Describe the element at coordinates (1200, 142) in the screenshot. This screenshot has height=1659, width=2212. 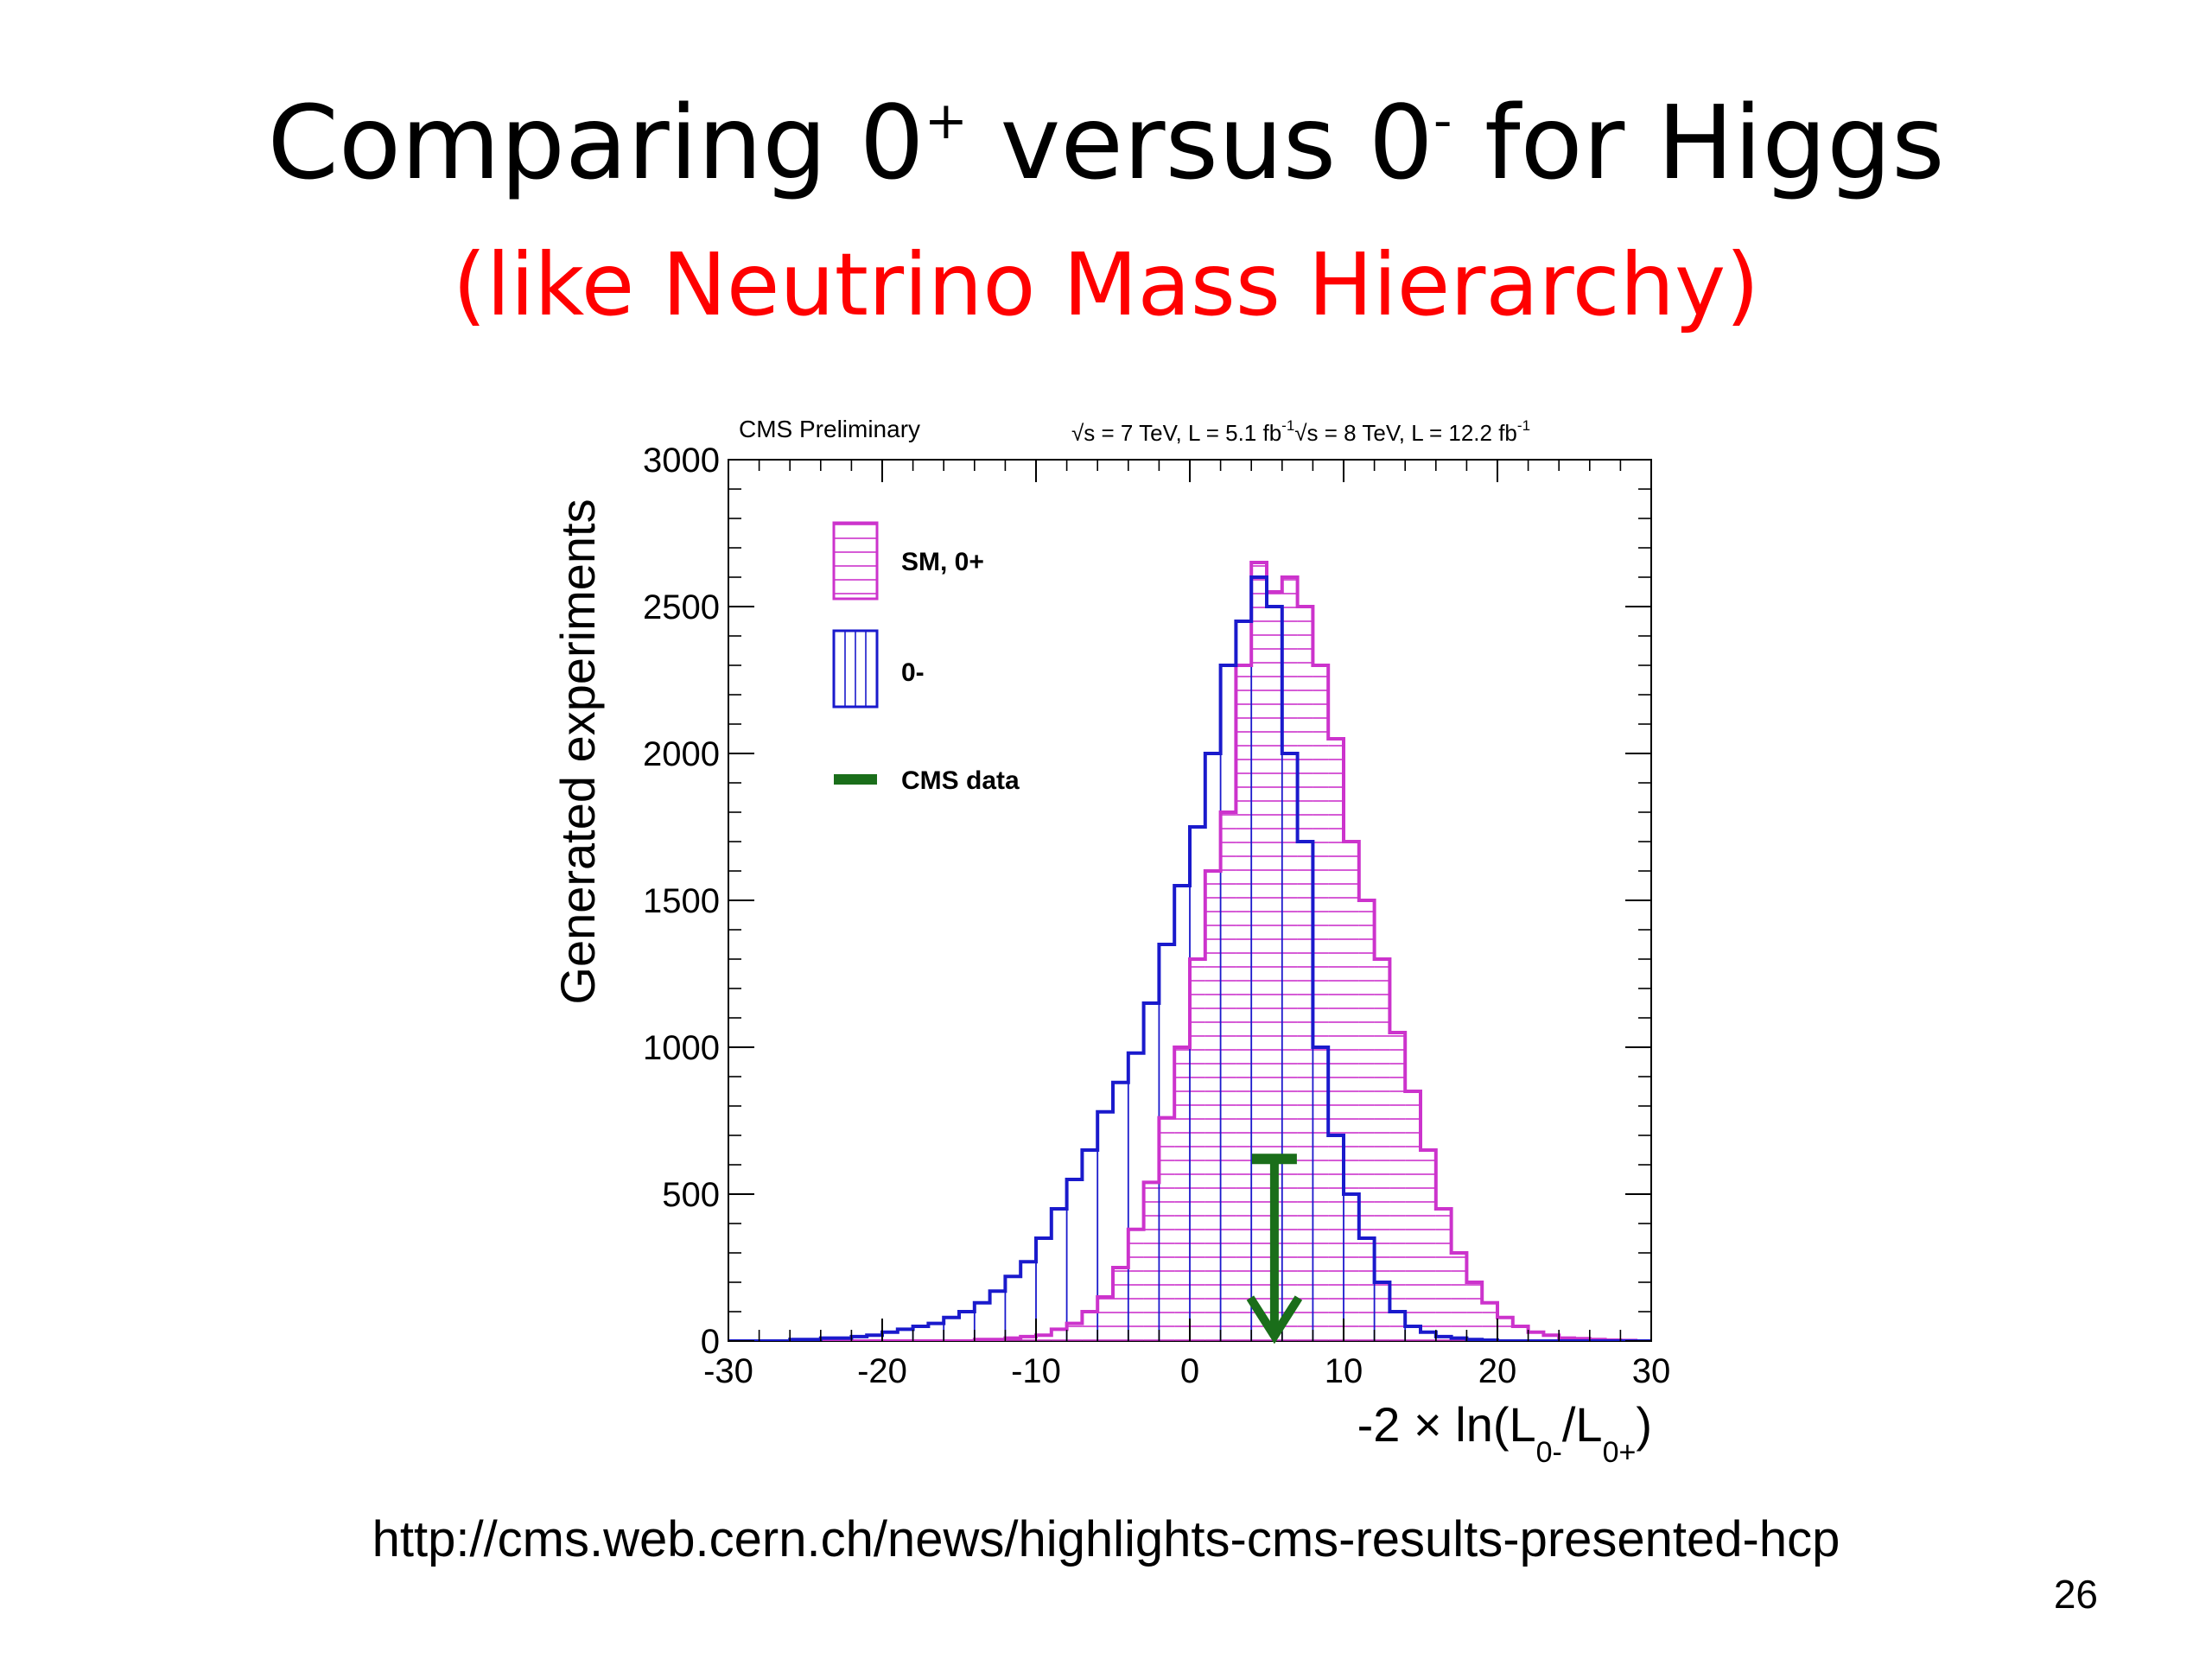
I see `title-text-2: versus 0` at that location.